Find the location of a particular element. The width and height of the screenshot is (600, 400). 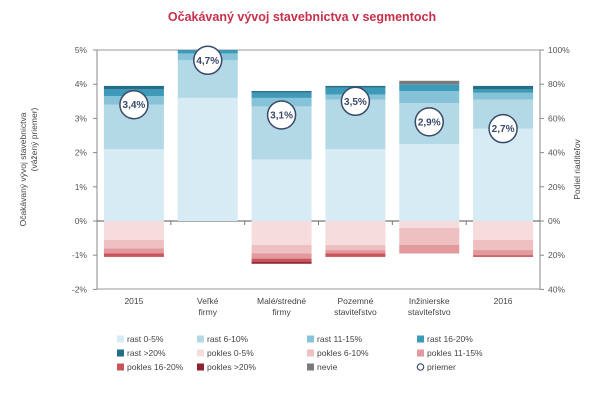

legend-label: pokles 0-5% is located at coordinates (230, 353).